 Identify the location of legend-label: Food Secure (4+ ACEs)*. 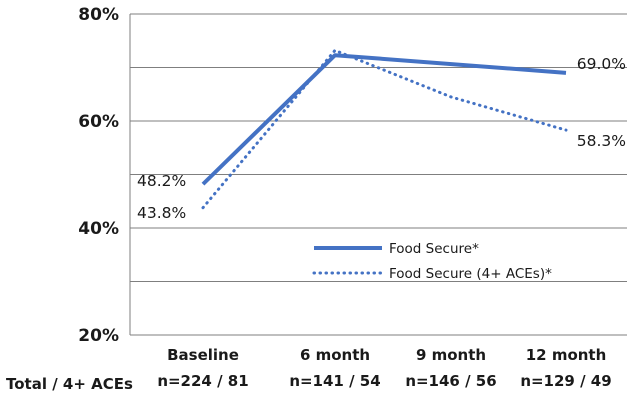
(470, 274).